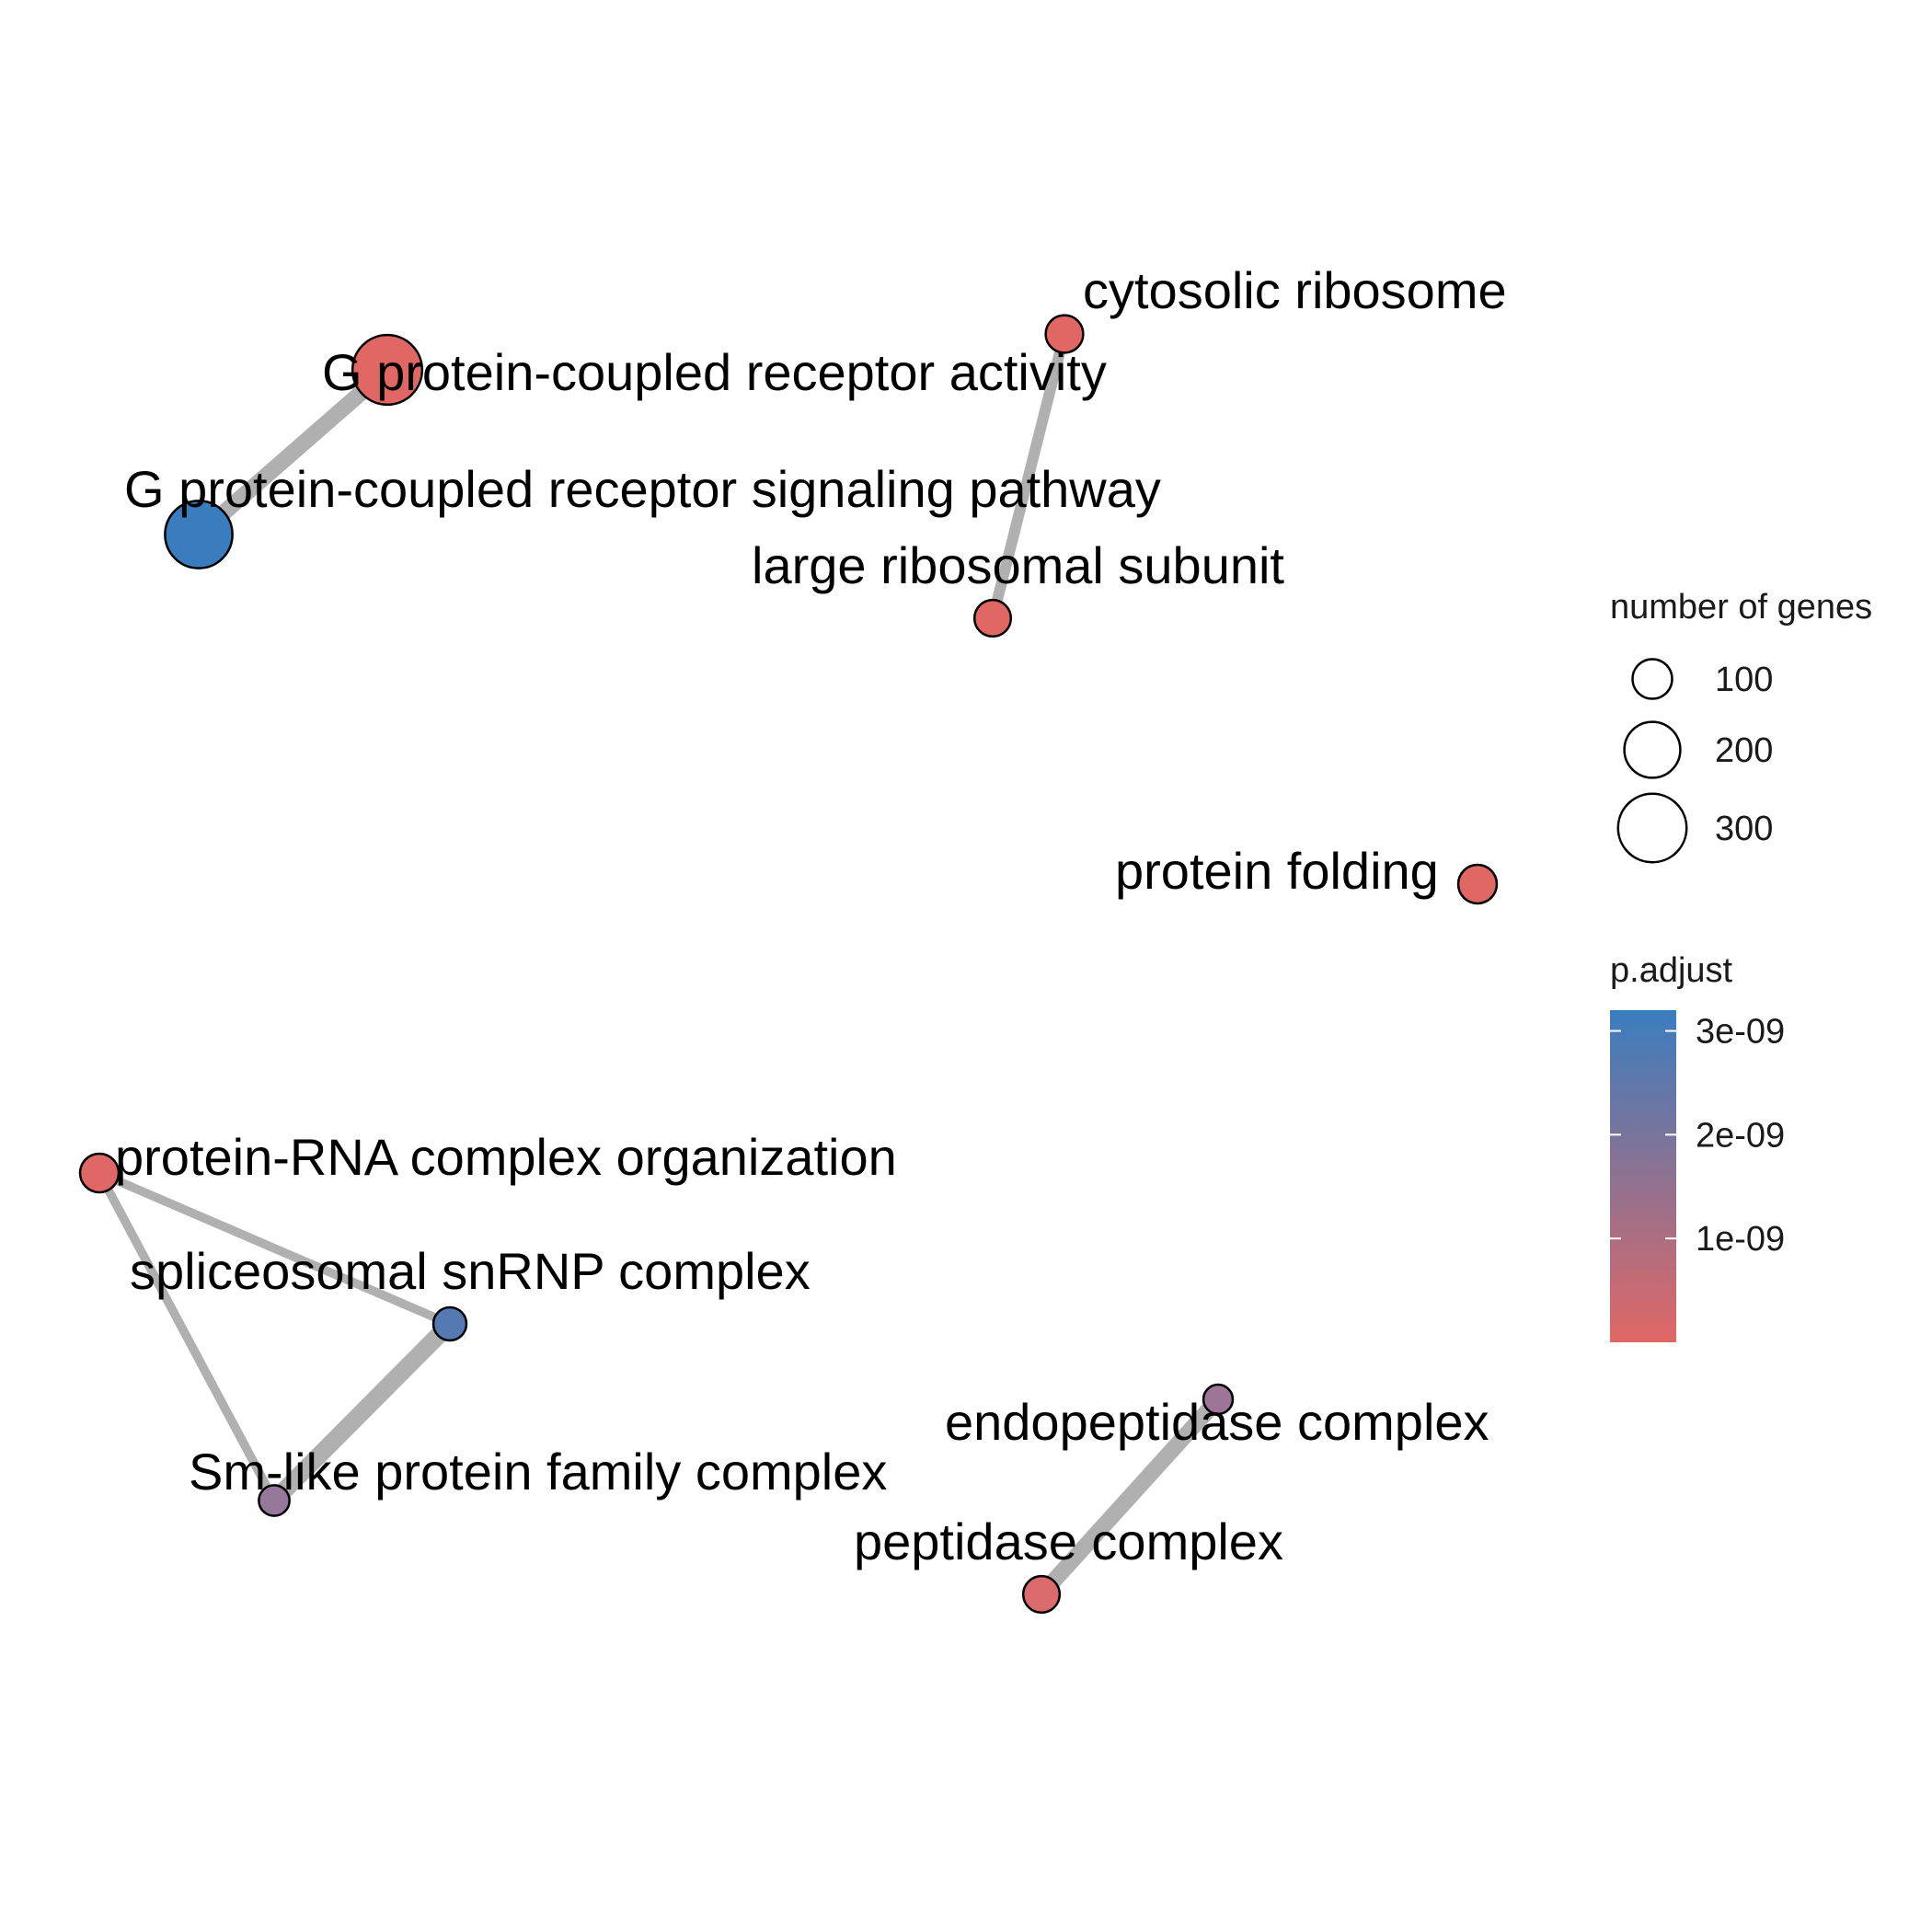 This screenshot has width=1932, height=1932. I want to click on color-bar, so click(1643, 1176).